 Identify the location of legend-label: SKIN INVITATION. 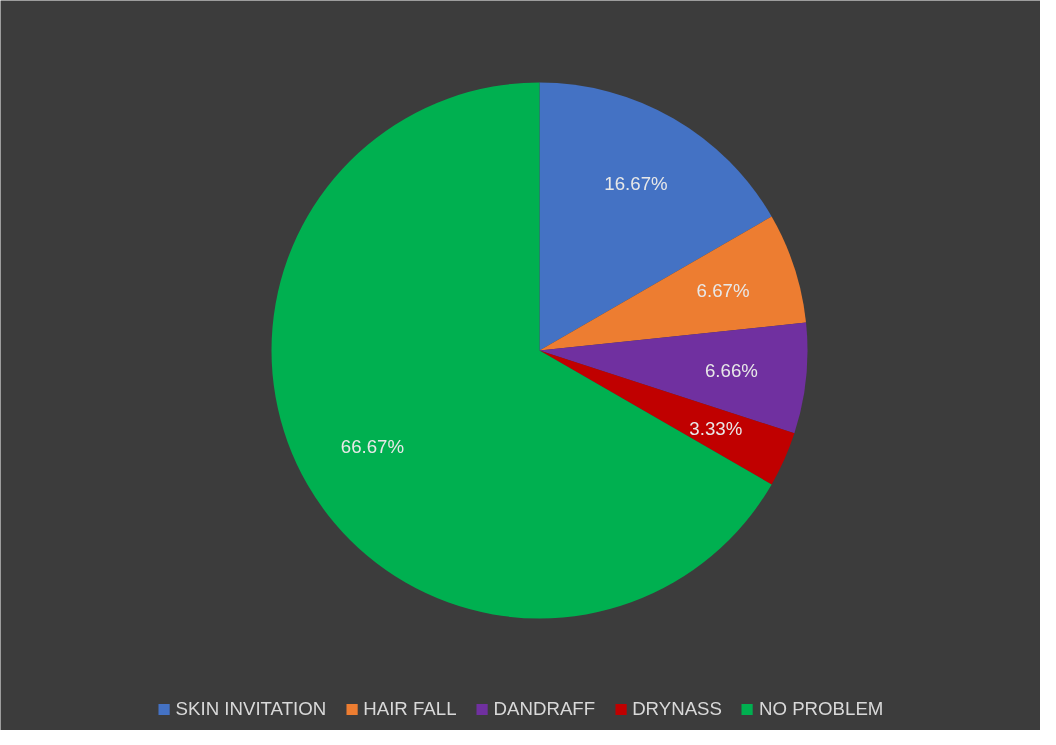
(251, 709).